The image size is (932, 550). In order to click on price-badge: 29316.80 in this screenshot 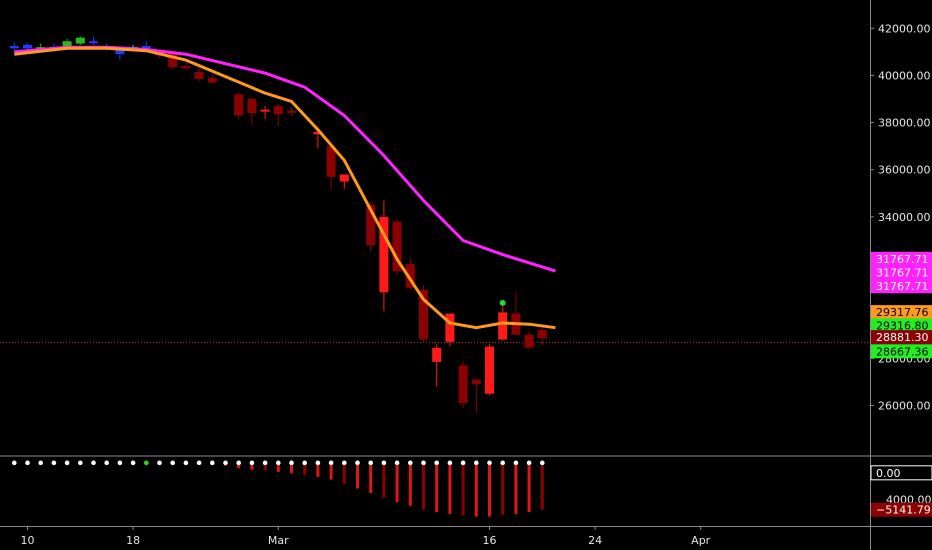, I will do `click(901, 325)`.